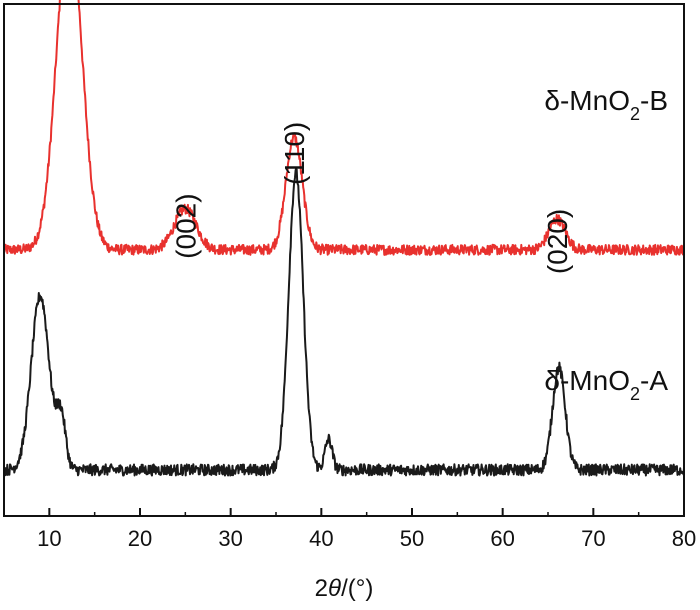 Image resolution: width=700 pixels, height=610 pixels. Describe the element at coordinates (606, 104) in the screenshot. I see `series-label-0: δ-MnO2-B` at that location.